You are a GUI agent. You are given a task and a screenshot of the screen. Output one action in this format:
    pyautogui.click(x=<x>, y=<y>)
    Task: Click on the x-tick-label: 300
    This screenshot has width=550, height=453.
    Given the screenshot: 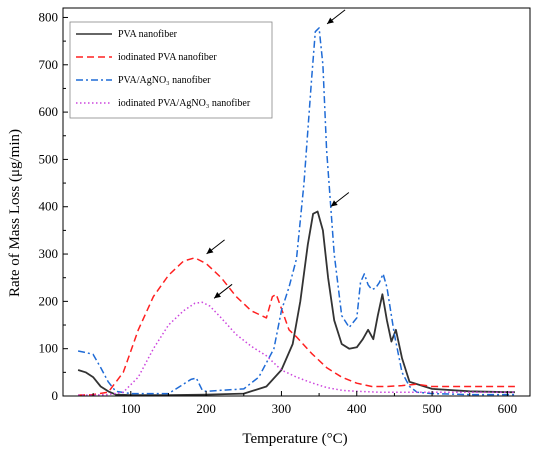 What is the action you would take?
    pyautogui.click(x=282, y=408)
    